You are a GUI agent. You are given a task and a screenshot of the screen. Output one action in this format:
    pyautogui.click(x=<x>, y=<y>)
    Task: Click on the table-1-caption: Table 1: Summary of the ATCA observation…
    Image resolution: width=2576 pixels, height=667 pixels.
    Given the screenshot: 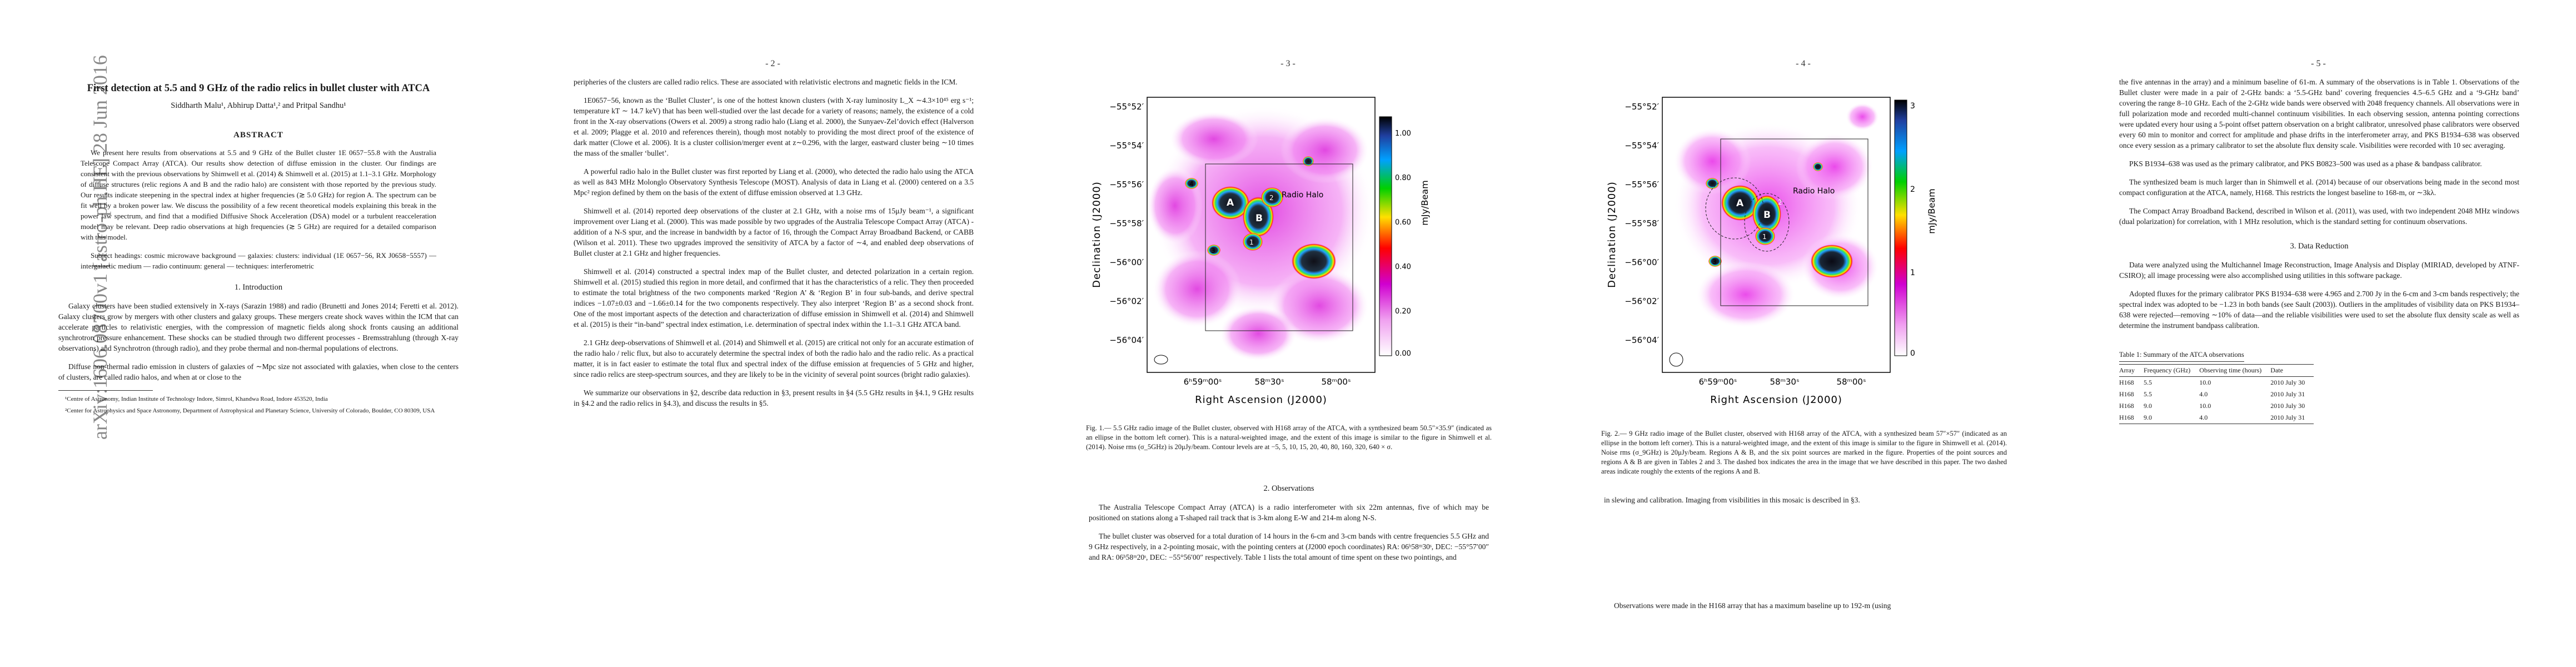 What is the action you would take?
    pyautogui.click(x=2181, y=356)
    